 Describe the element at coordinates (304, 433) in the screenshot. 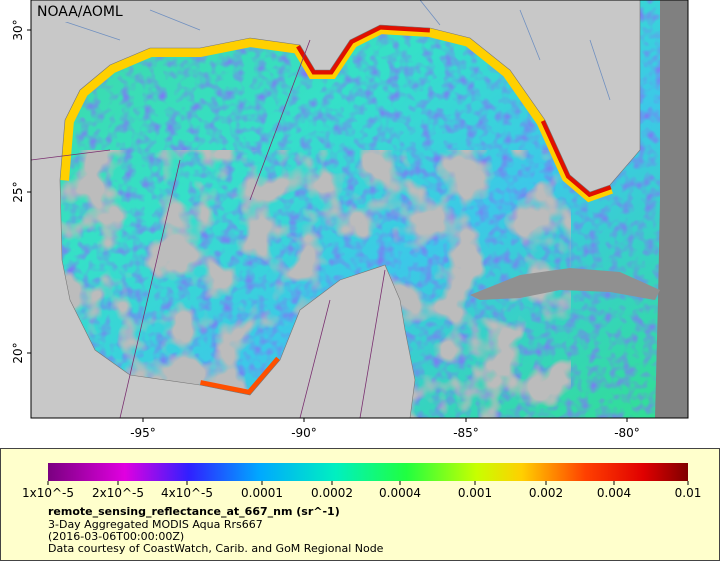

I see `lon-label: -90°` at that location.